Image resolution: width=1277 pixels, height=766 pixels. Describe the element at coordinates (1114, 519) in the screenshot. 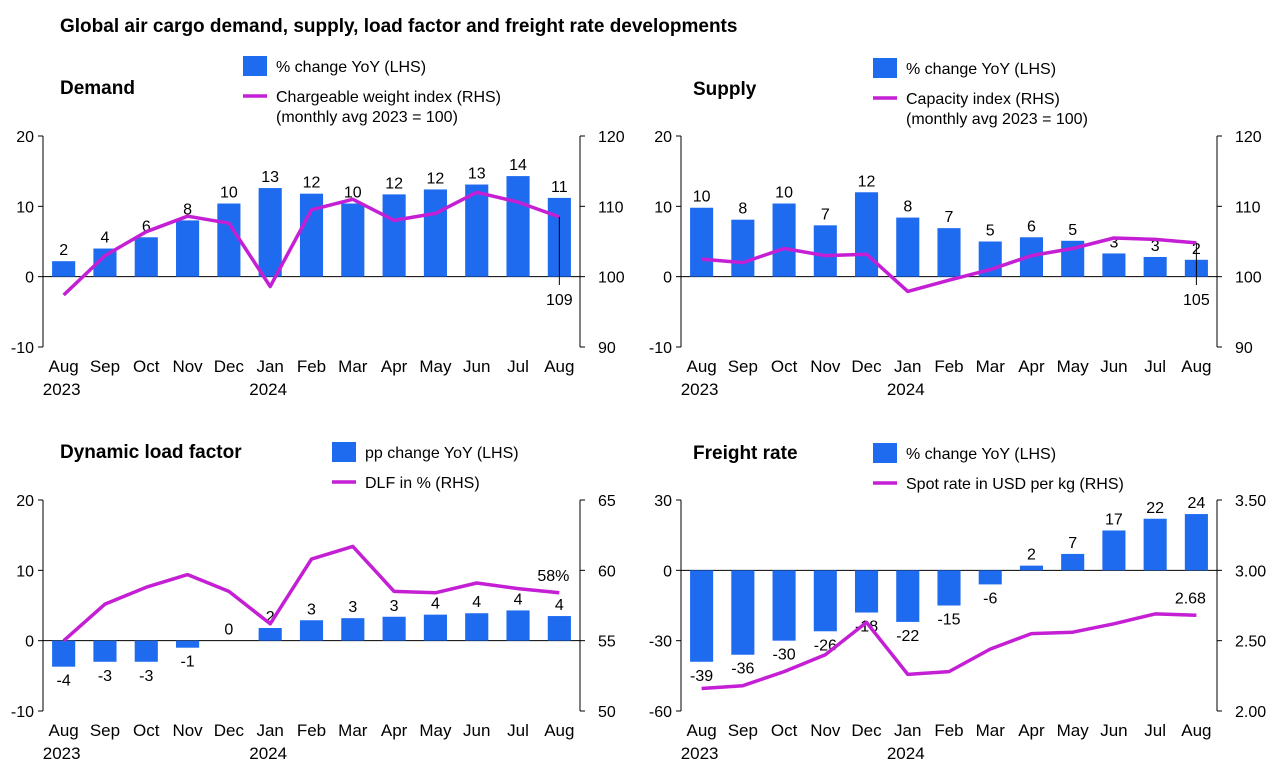

I see `chart4-bar-label: 17` at that location.